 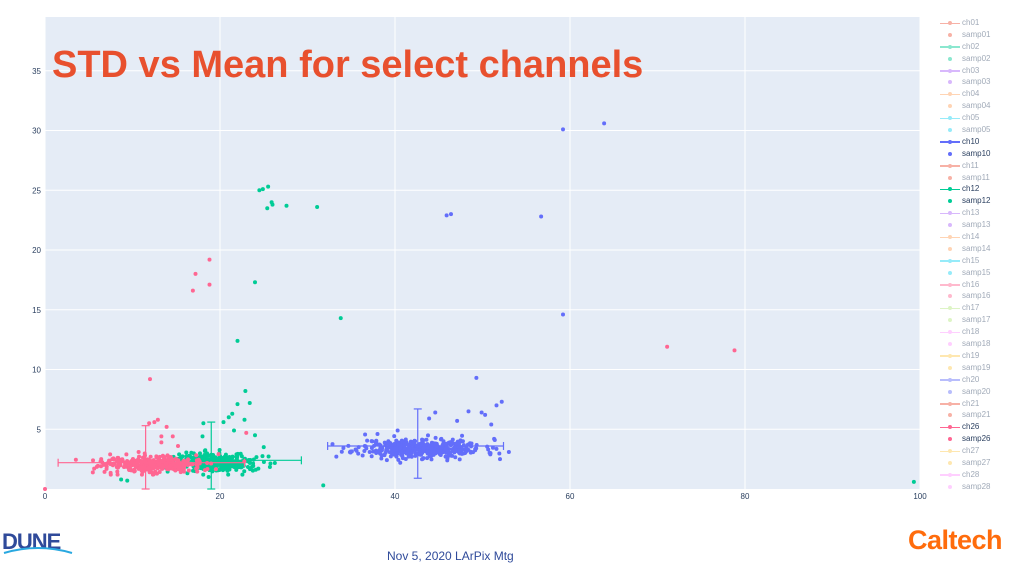 What do you see at coordinates (980, 201) in the screenshot?
I see `legend-item-samp12: samp12` at bounding box center [980, 201].